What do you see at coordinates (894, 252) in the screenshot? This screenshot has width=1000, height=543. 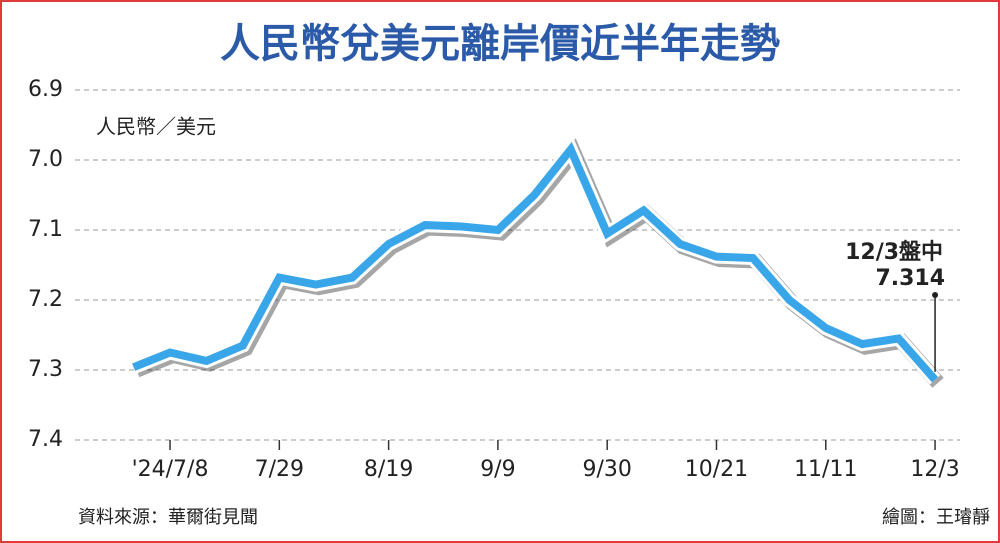 I see `annotation: 12/3盤中` at bounding box center [894, 252].